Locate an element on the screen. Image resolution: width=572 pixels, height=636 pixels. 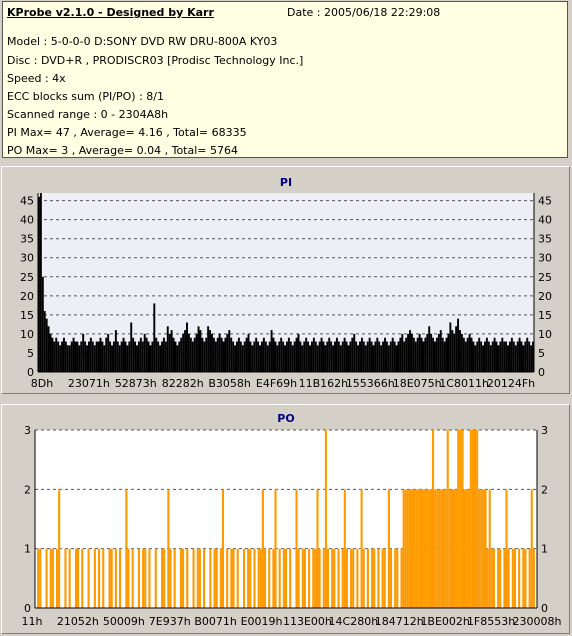
x-tick-label: E4F69h is located at coordinates (276, 383).